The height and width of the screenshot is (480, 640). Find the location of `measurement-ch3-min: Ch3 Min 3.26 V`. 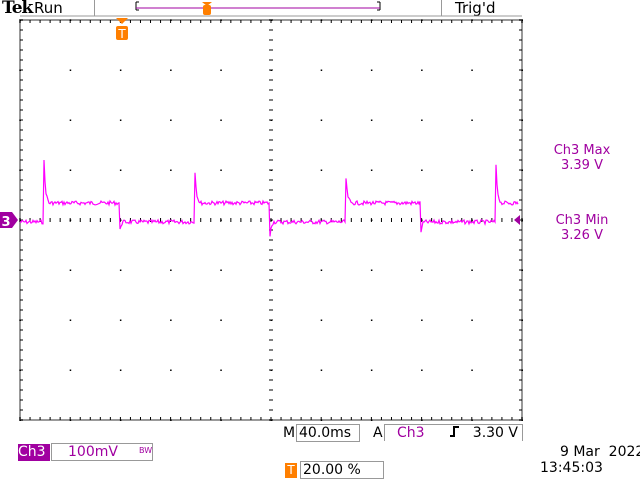

measurement-ch3-min: Ch3 Min 3.26 V is located at coordinates (582, 228).